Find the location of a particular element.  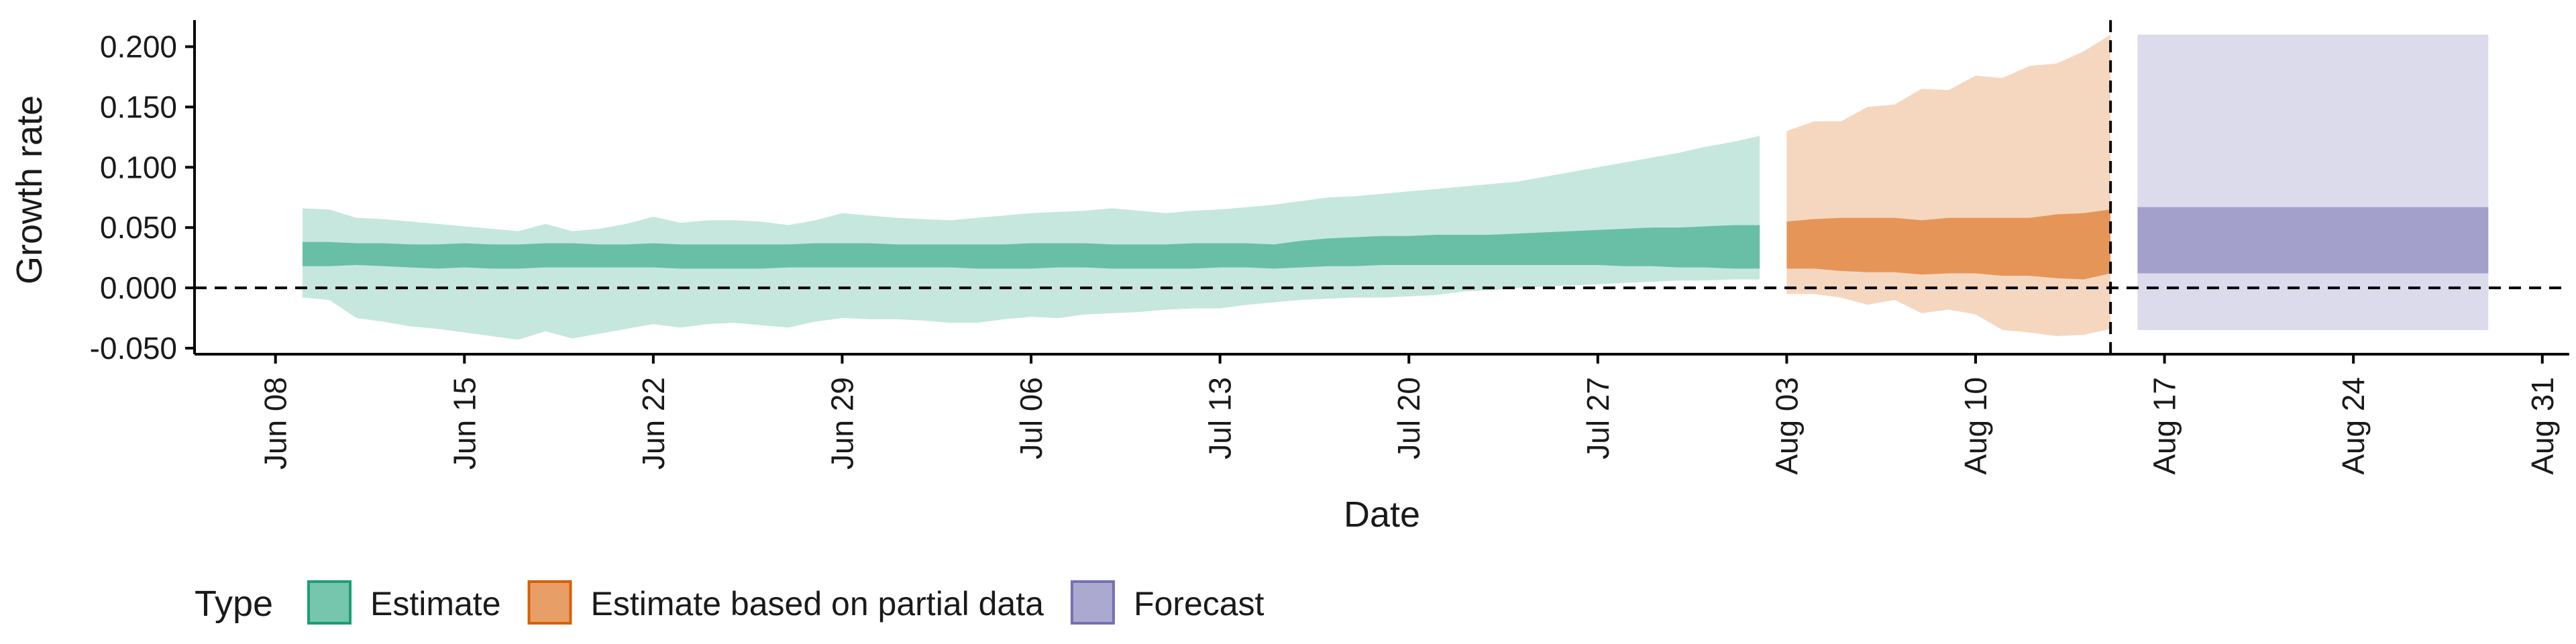

y-tick-label: 0.100 is located at coordinates (138, 167).